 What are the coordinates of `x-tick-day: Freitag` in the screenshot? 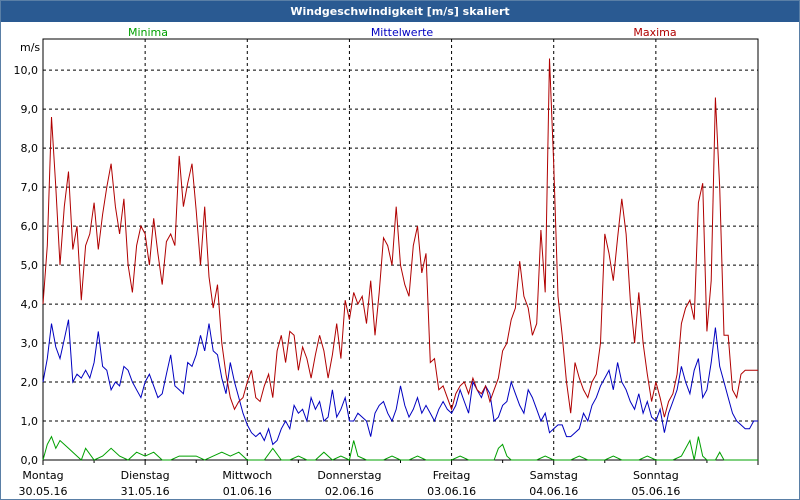 It's located at (452, 475).